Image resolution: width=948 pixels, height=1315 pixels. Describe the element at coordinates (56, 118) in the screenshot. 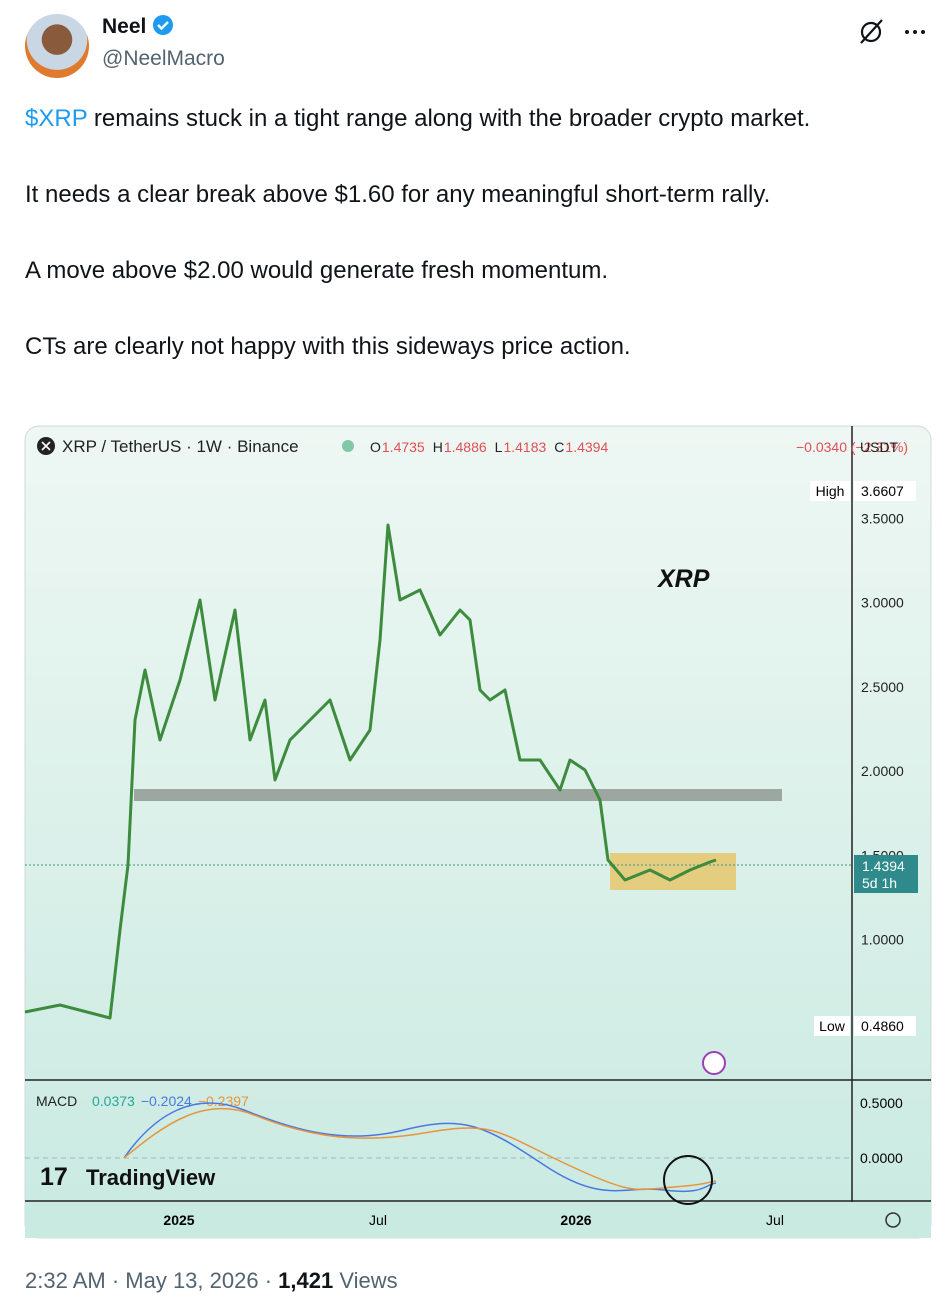

I see `cashtag: $XRP` at that location.